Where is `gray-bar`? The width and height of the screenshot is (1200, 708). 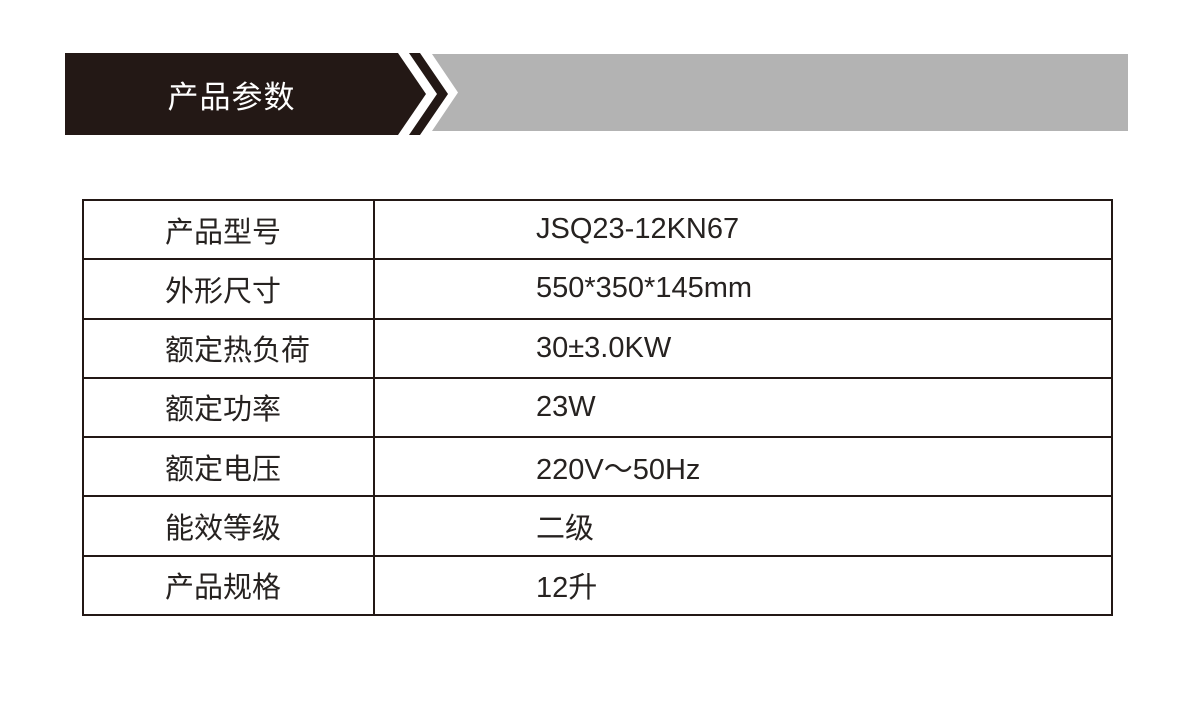
gray-bar is located at coordinates (780, 92).